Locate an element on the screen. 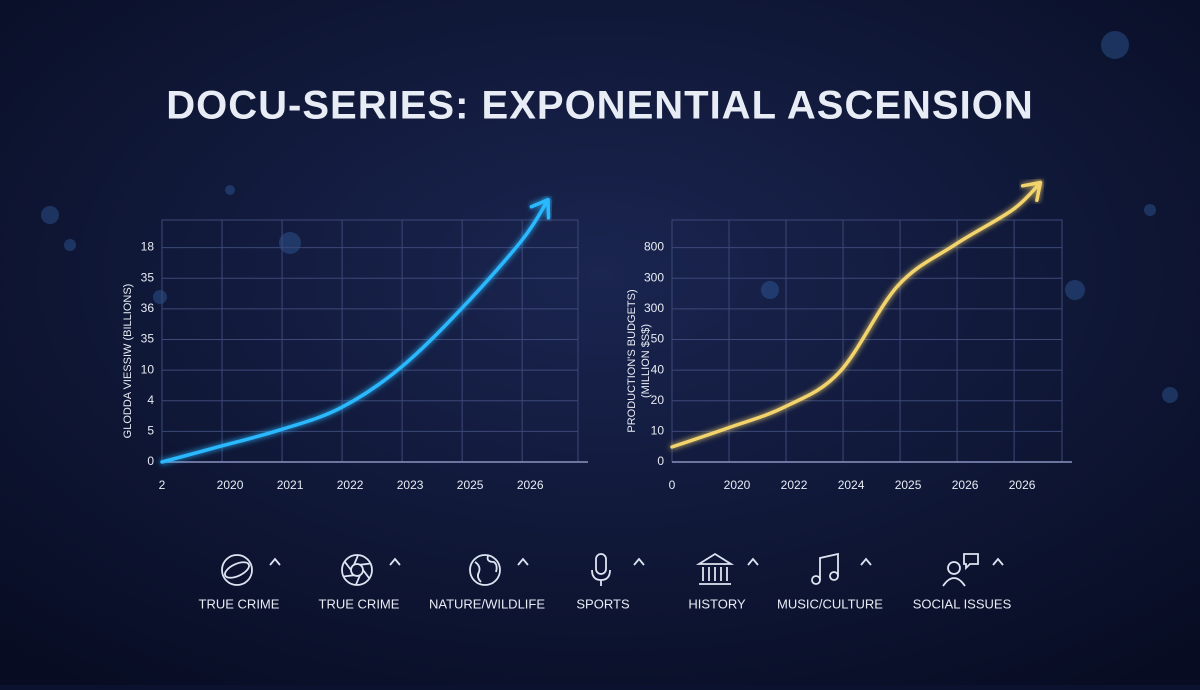 The height and width of the screenshot is (690, 1200). genre-label: SPORTS is located at coordinates (603, 603).